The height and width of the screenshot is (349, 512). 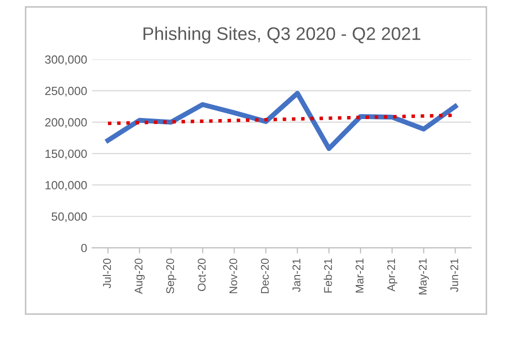 I want to click on y-tick-label: 150,000, so click(x=66, y=155).